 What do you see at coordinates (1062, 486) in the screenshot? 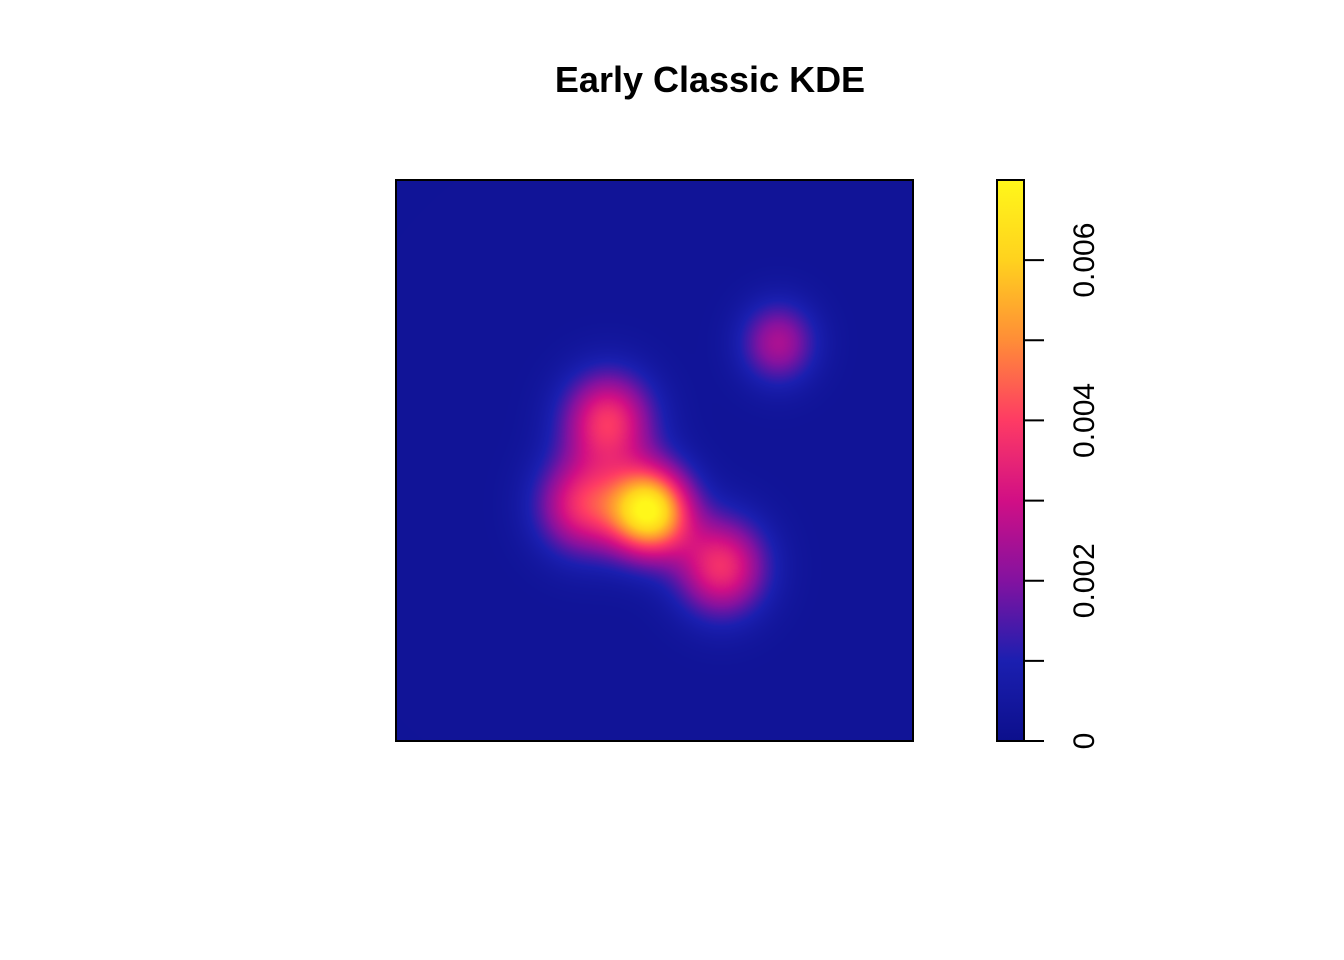
I see `colorbar-ticks: 0 0.002 0.004 0.006` at bounding box center [1062, 486].